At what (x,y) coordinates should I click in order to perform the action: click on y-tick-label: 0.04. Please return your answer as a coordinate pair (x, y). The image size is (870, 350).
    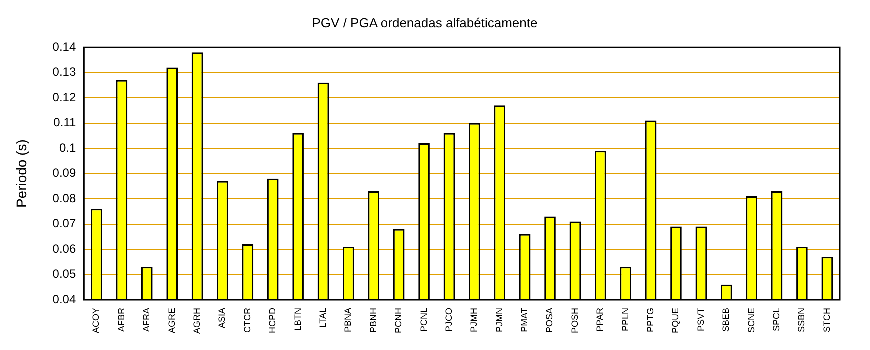
    Looking at the image, I should click on (64, 299).